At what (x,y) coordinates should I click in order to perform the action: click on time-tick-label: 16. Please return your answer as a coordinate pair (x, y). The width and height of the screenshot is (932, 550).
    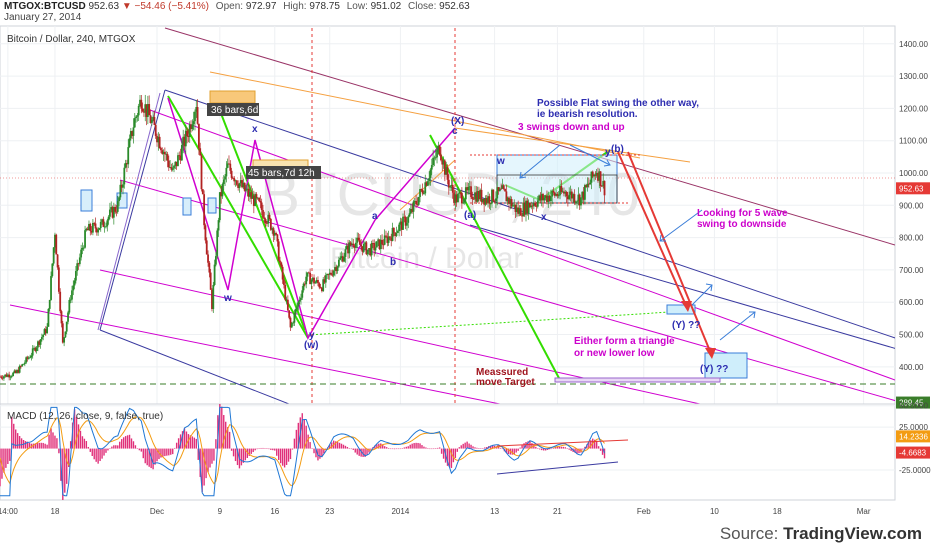
    Looking at the image, I should click on (274, 511).